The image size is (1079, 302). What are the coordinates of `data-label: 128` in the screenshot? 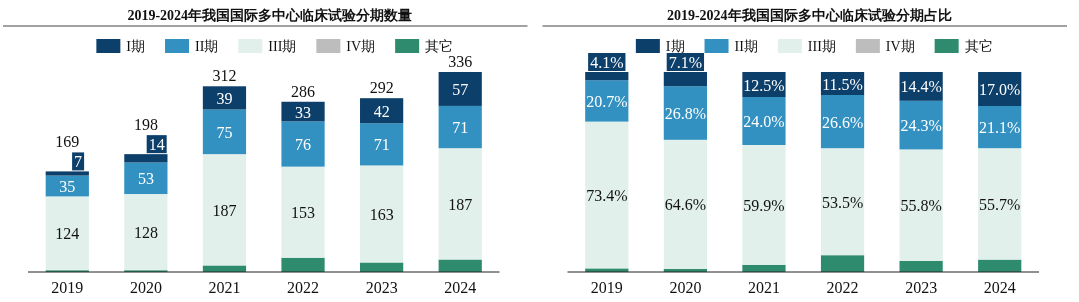 It's located at (145, 233).